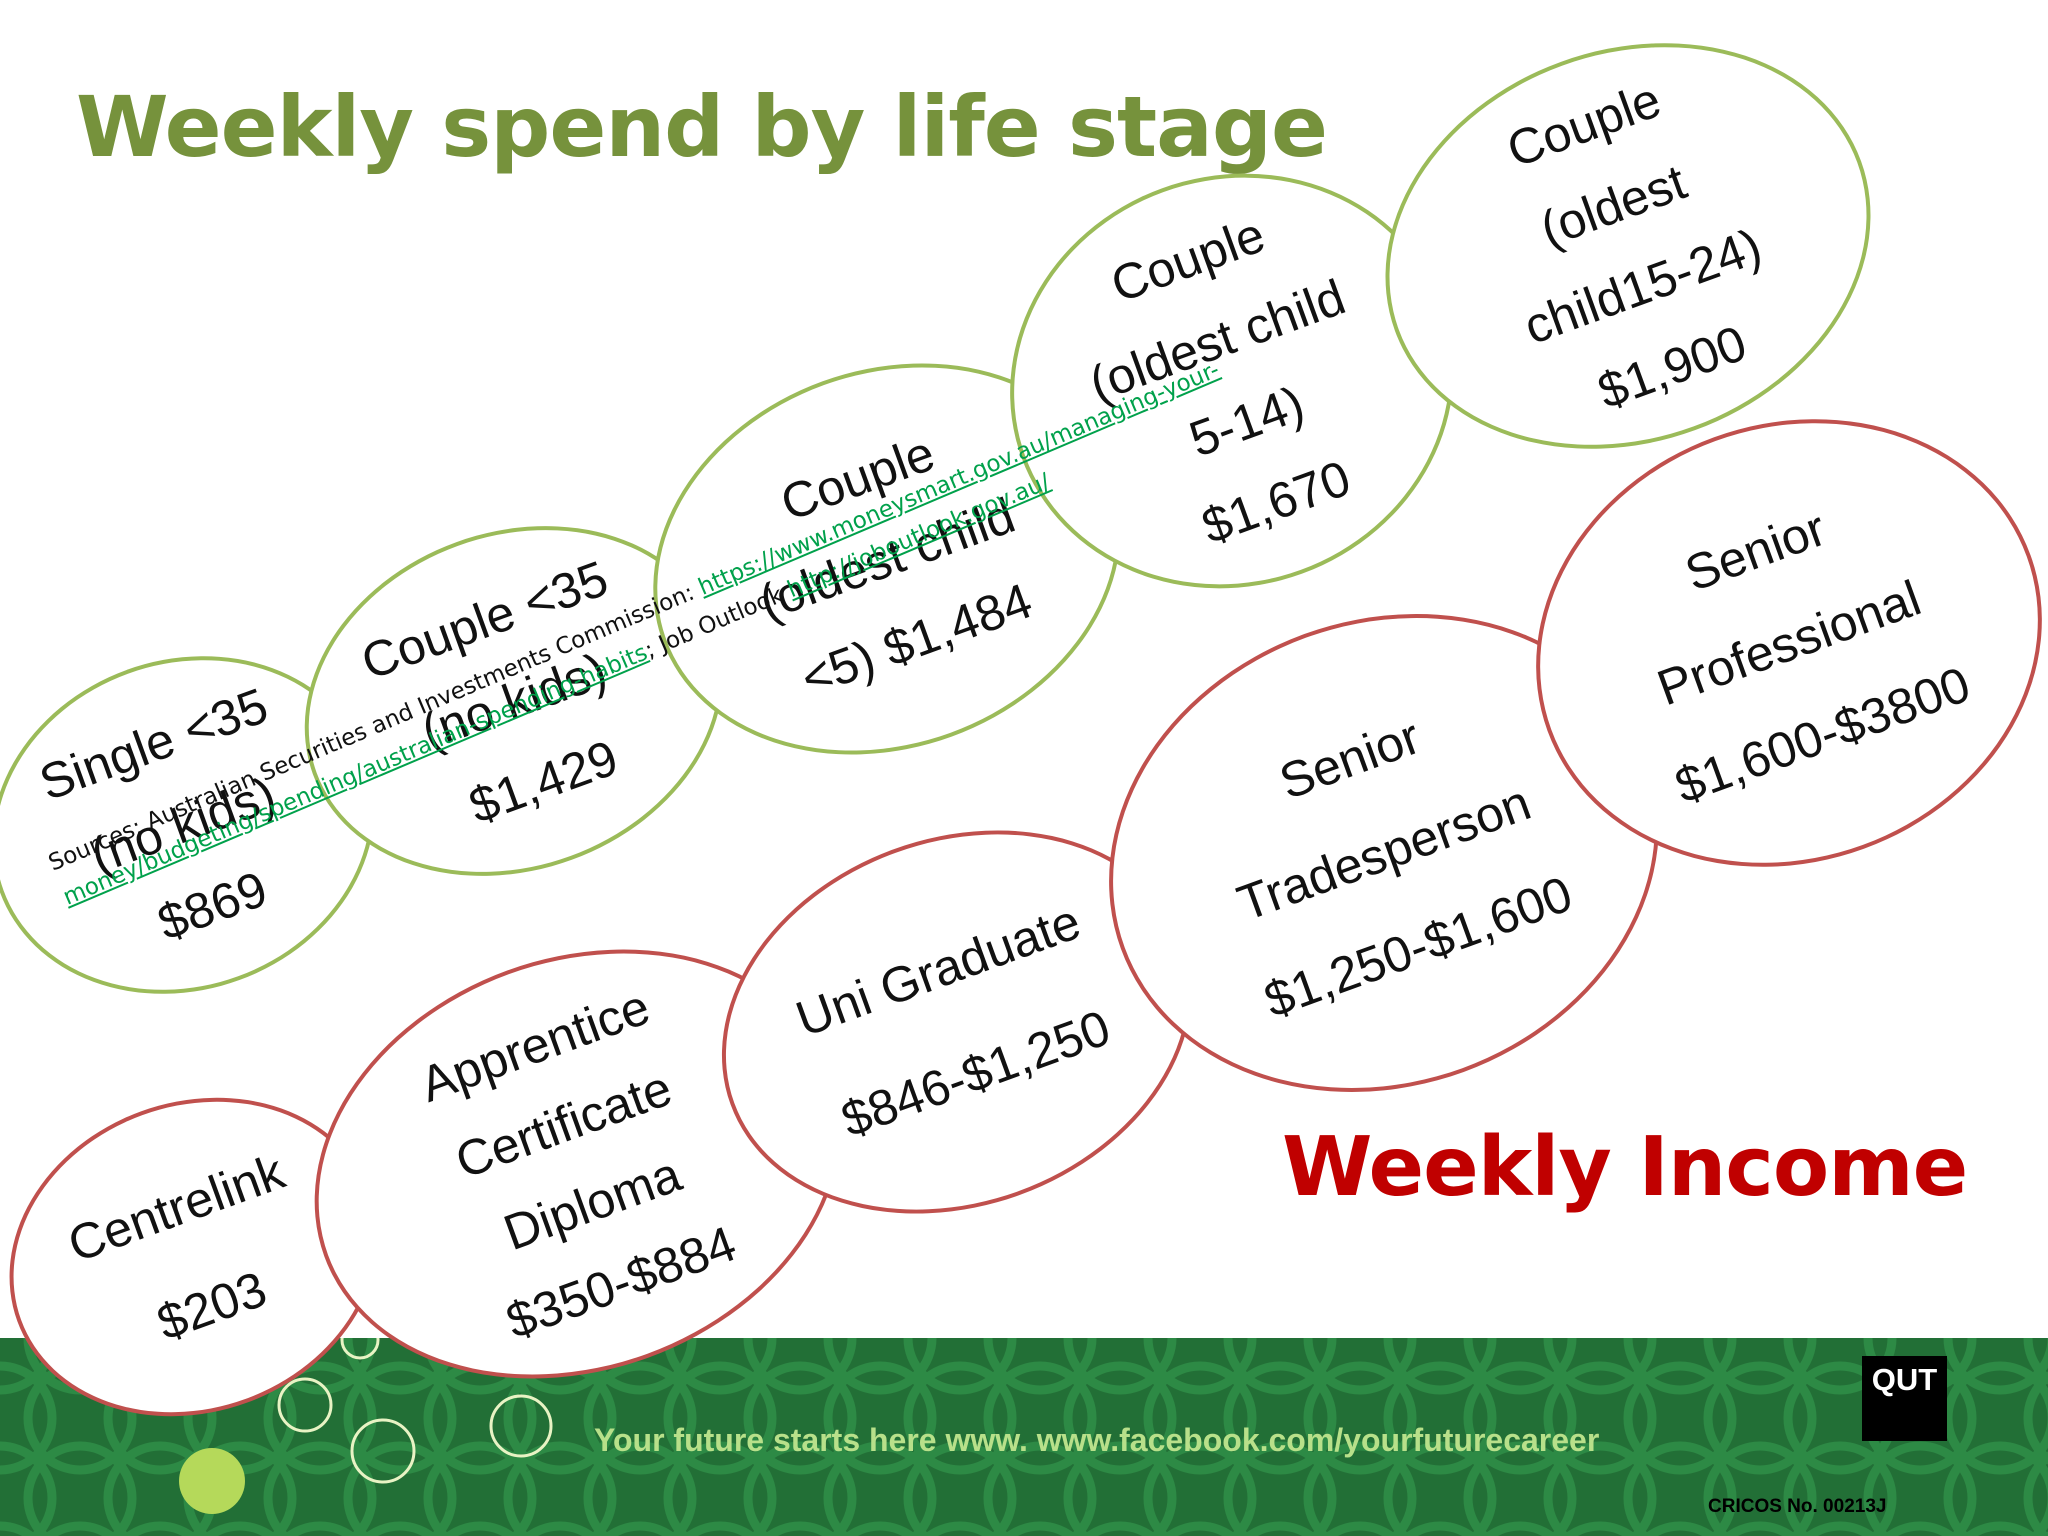 The image size is (2048, 1536). What do you see at coordinates (194, 1257) in the screenshot?
I see `bubble-text: Centrelink $203` at bounding box center [194, 1257].